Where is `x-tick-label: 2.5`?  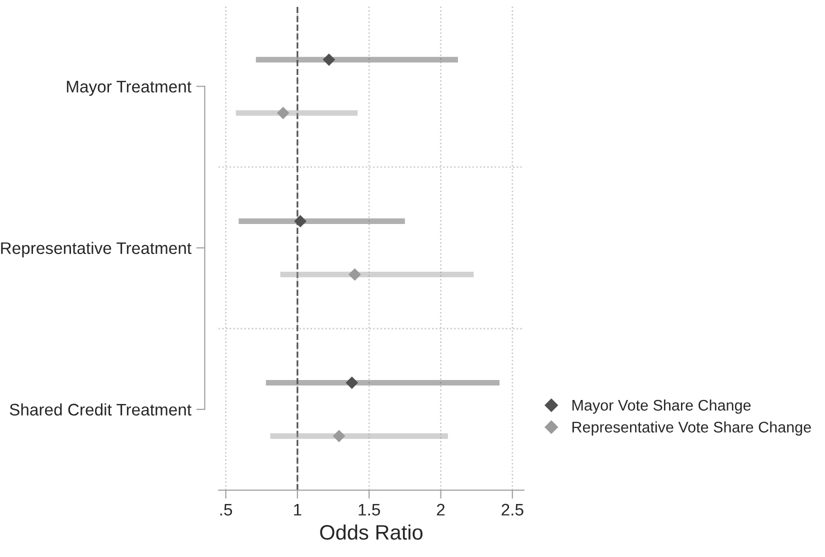 x-tick-label: 2.5 is located at coordinates (513, 510).